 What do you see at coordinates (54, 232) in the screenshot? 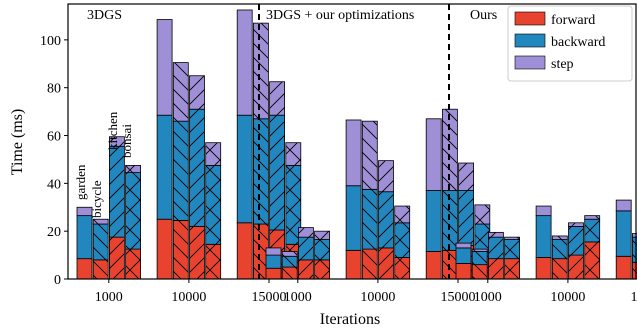
I see `y-tick-label: 20` at bounding box center [54, 232].